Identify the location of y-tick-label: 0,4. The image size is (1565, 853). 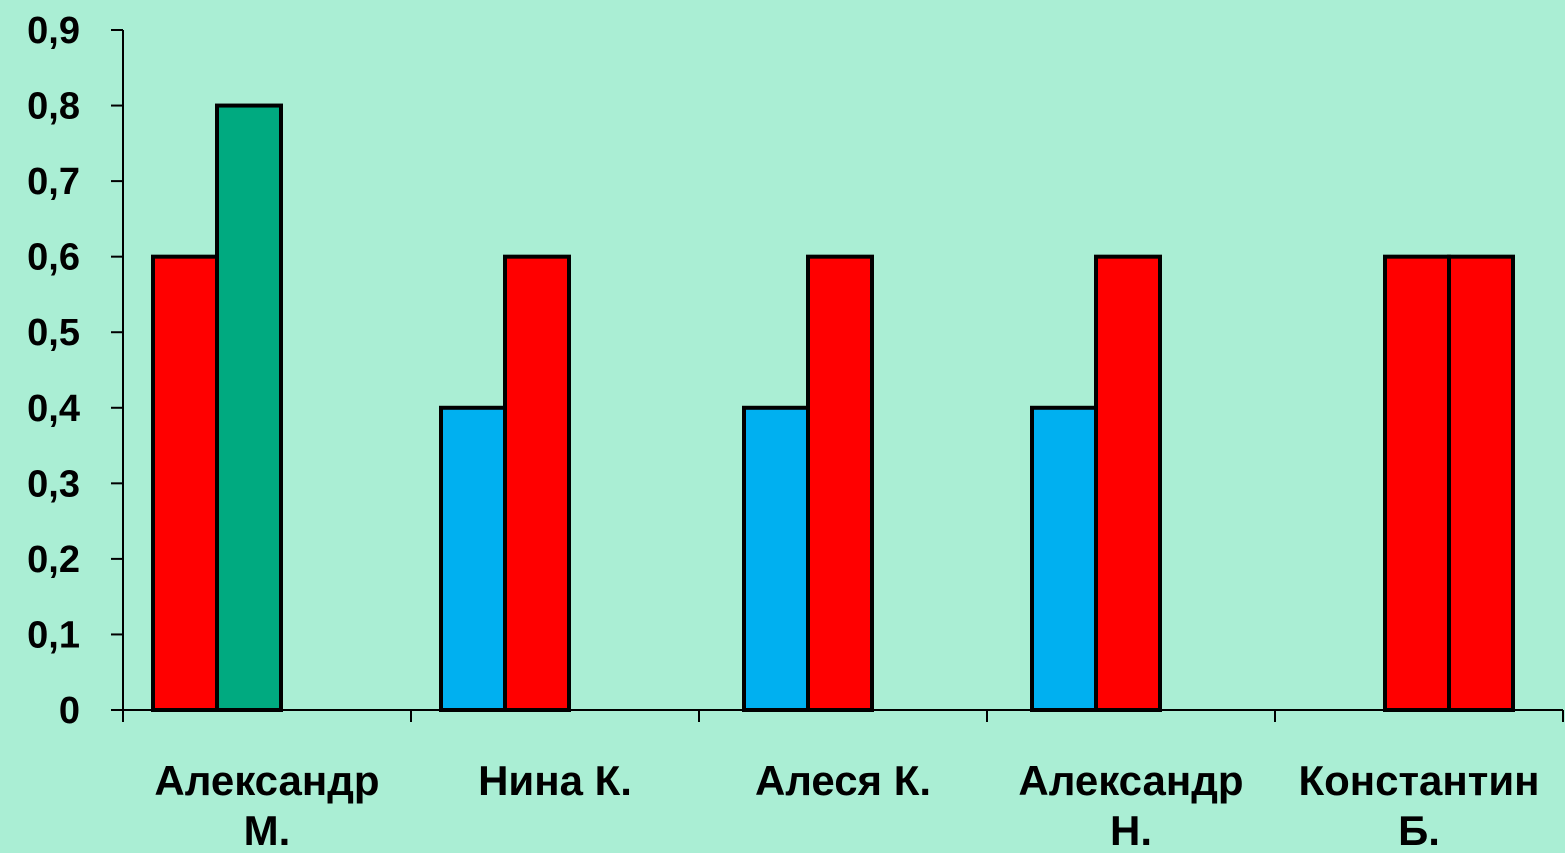
(53, 409).